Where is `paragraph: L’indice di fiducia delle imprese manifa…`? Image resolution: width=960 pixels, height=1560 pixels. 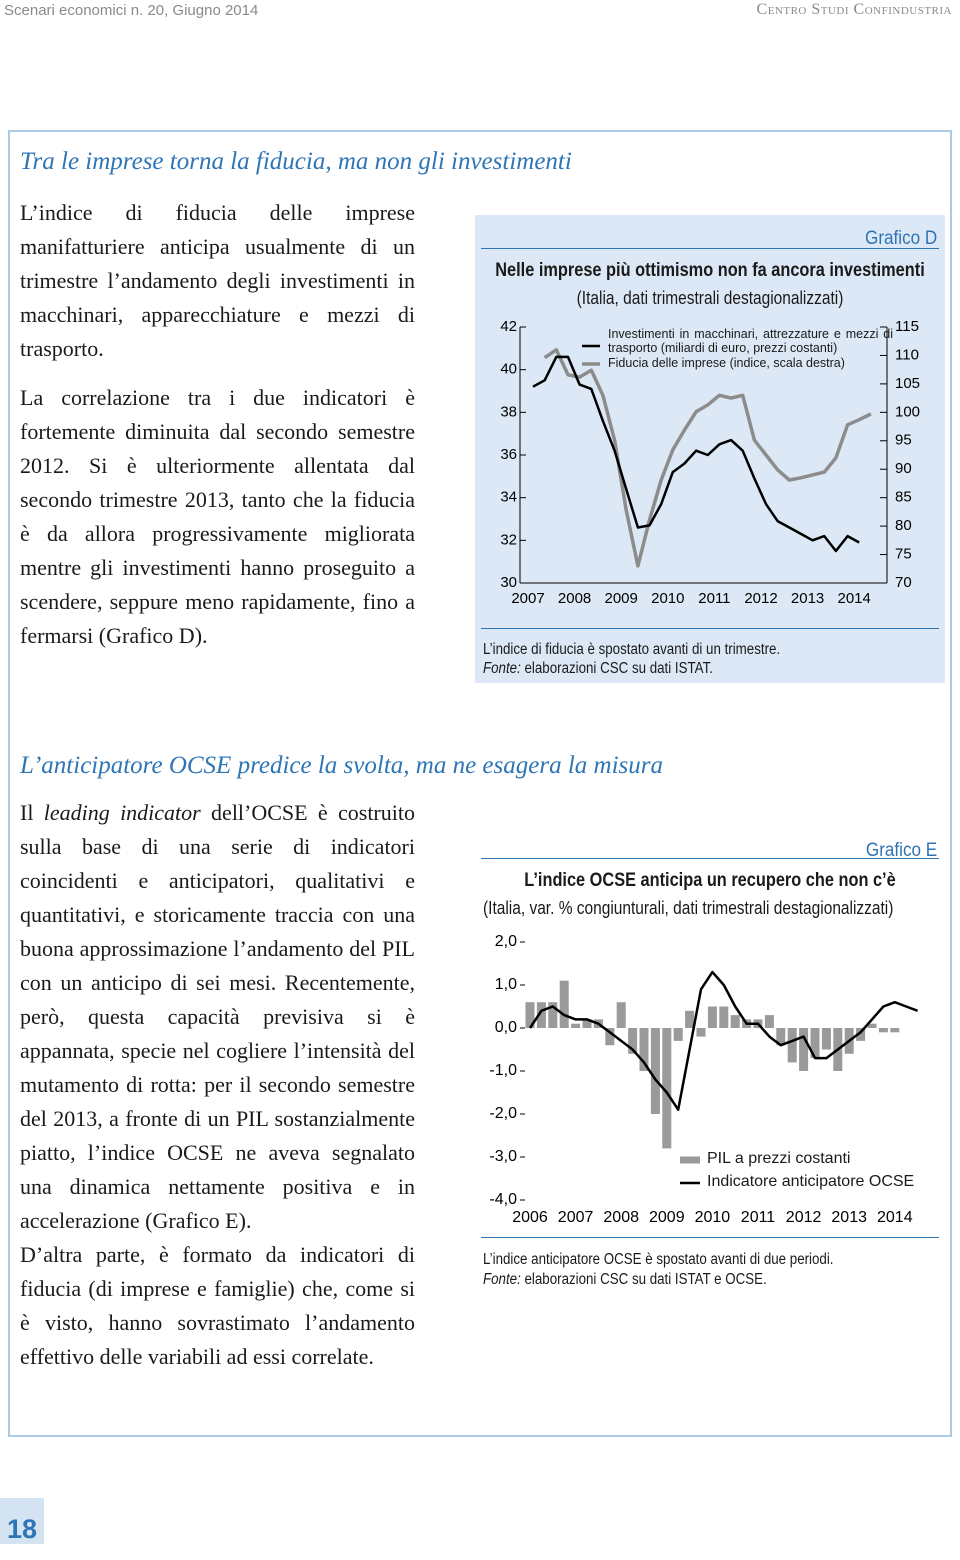 paragraph: L’indice di fiducia delle imprese manifa… is located at coordinates (482, 281).